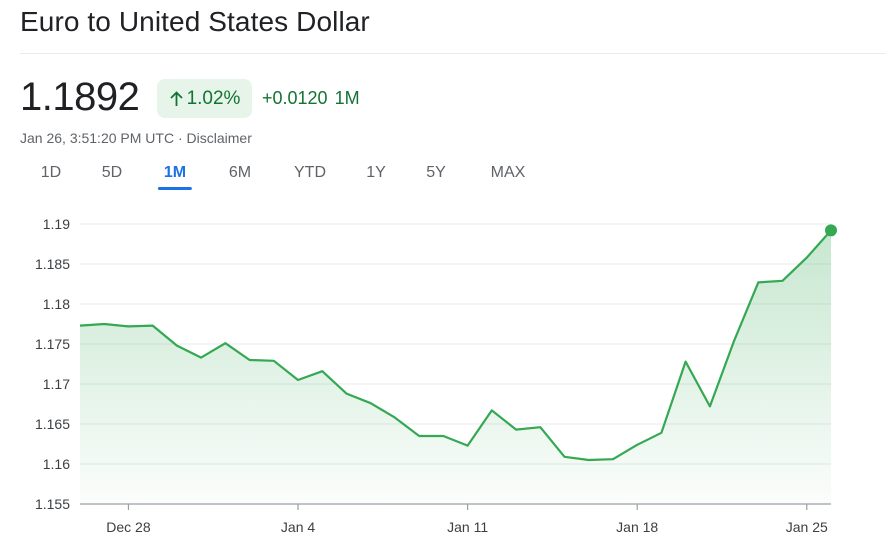  Describe the element at coordinates (240, 172) in the screenshot. I see `tab-6m: 6M` at that location.